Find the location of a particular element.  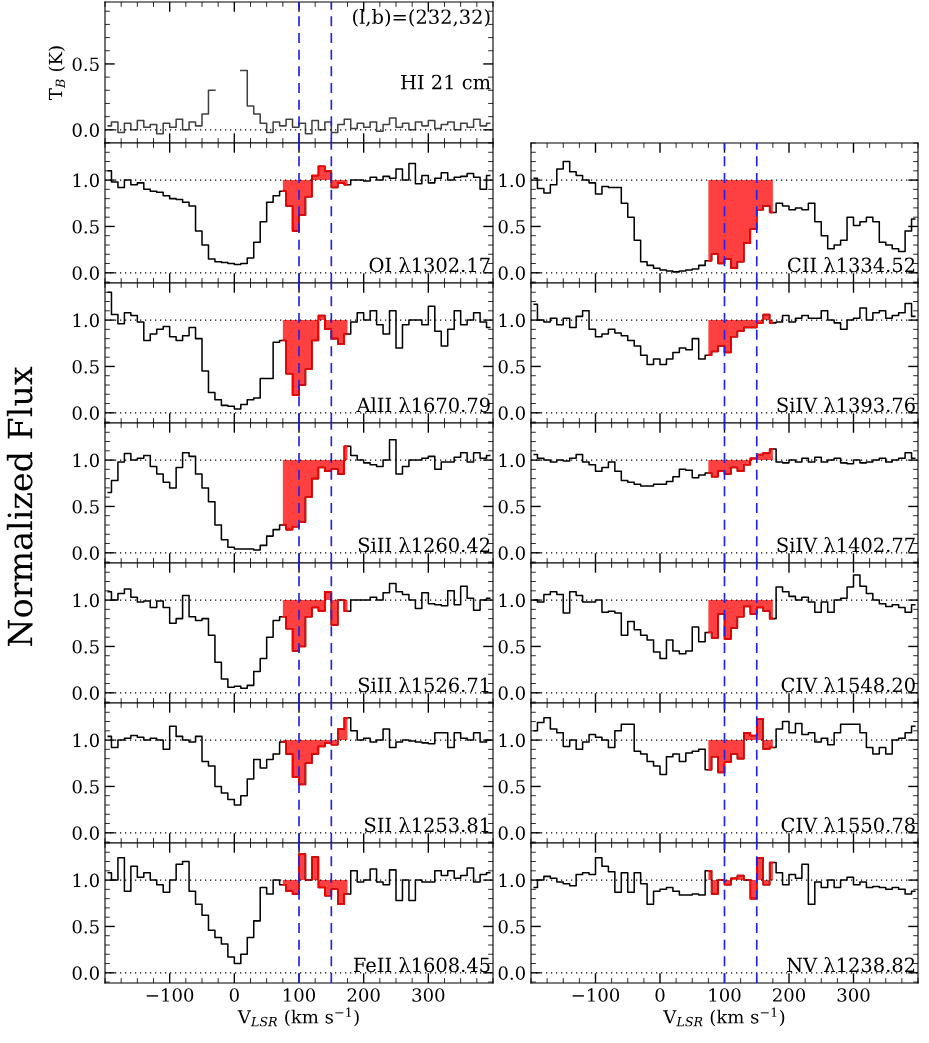

annotation: FeII λ1608.45 is located at coordinates (421, 965).